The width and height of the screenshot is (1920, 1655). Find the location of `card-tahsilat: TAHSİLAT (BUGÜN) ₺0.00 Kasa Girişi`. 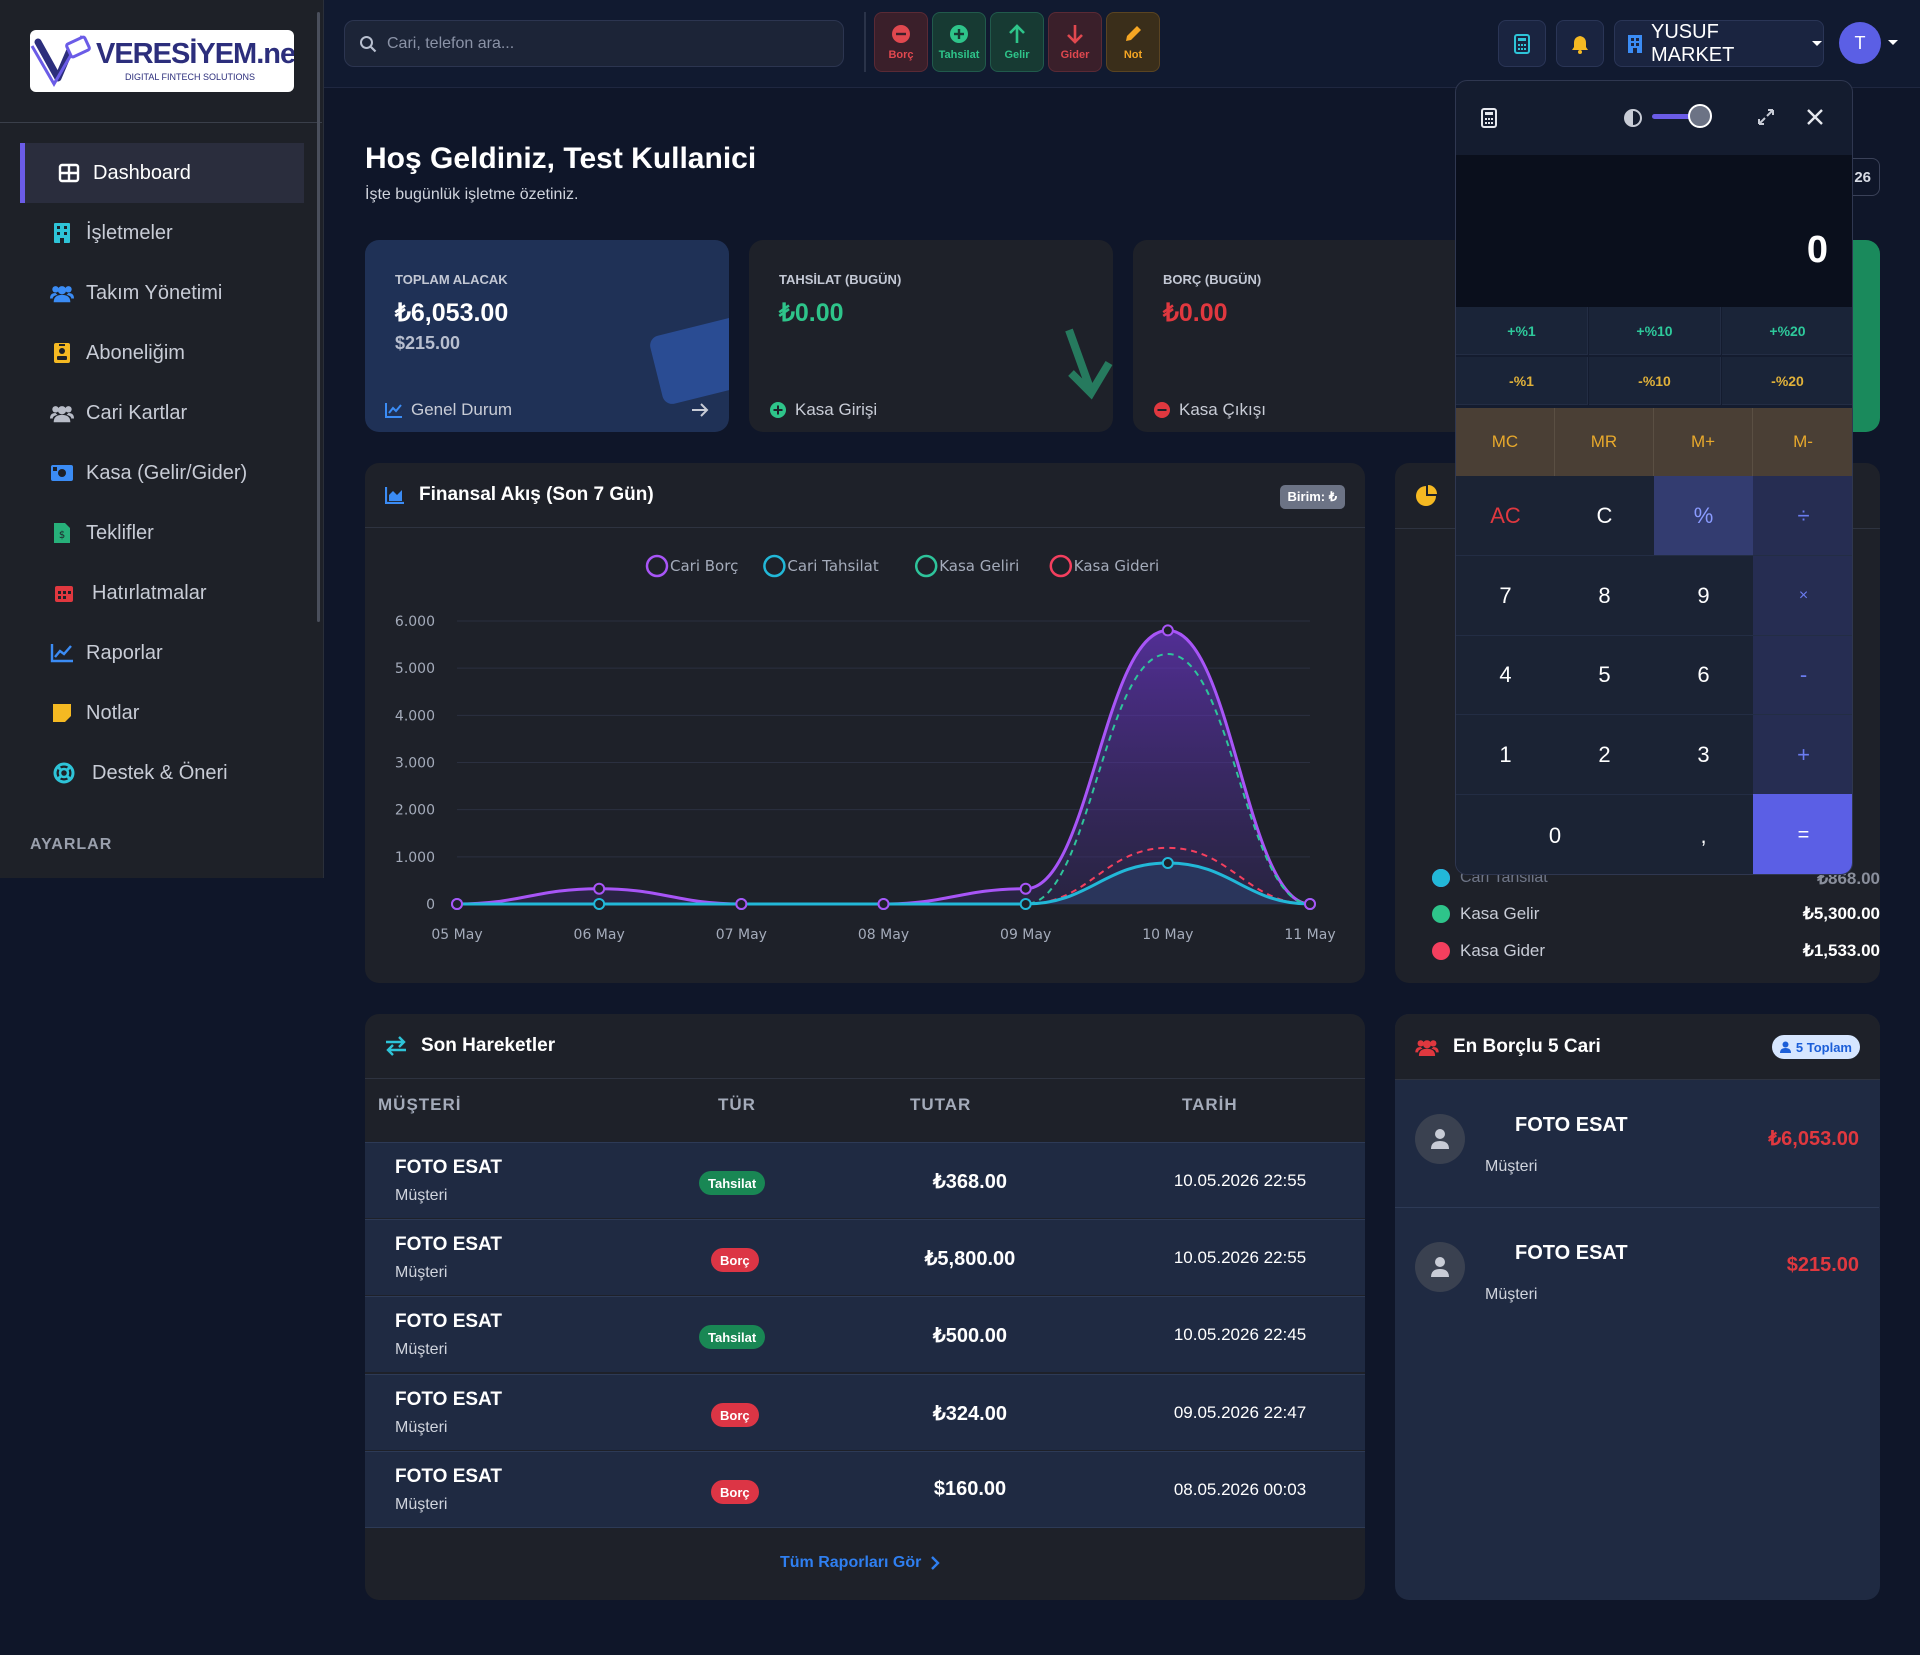

card-tahsilat: TAHSİLAT (BUGÜN) ₺0.00 Kasa Girişi is located at coordinates (931, 336).